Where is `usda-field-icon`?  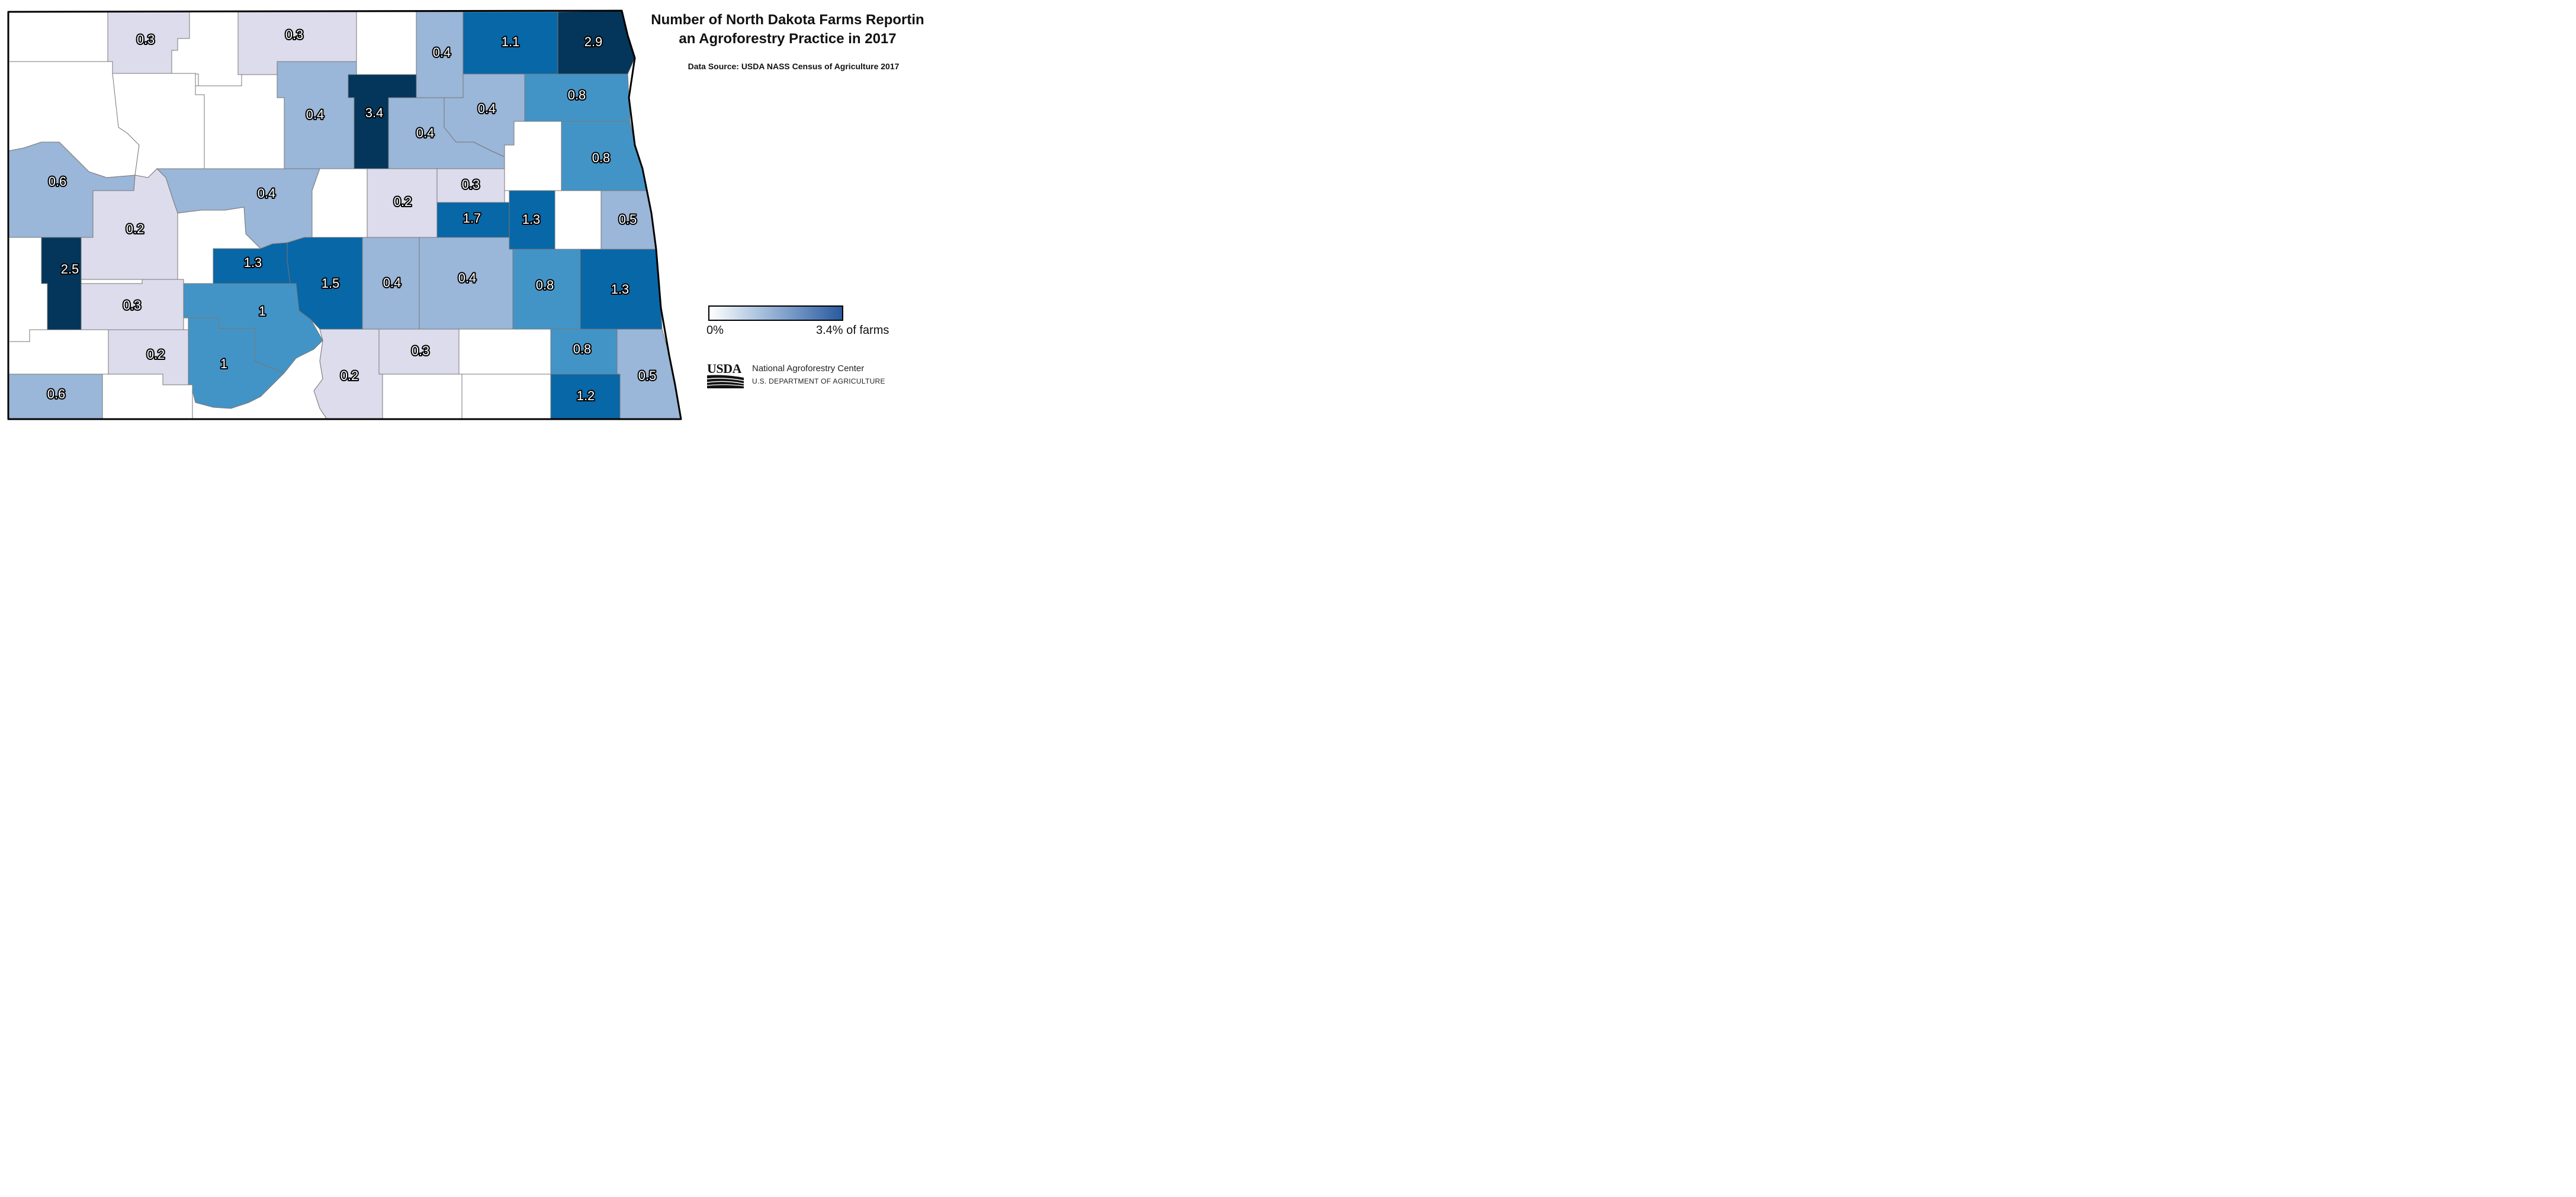 usda-field-icon is located at coordinates (725, 381).